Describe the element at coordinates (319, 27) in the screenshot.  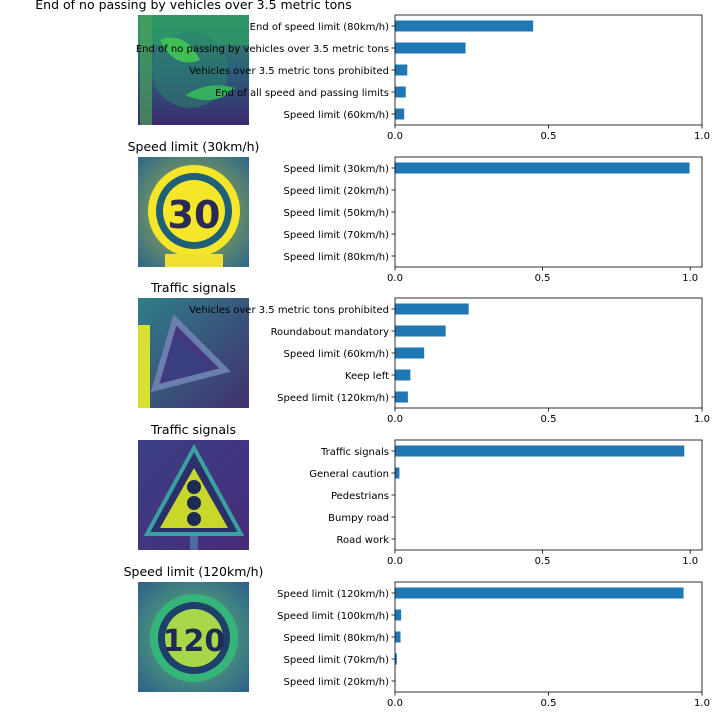
I see `y-tick-label: End of speed limit (80km/h)` at that location.